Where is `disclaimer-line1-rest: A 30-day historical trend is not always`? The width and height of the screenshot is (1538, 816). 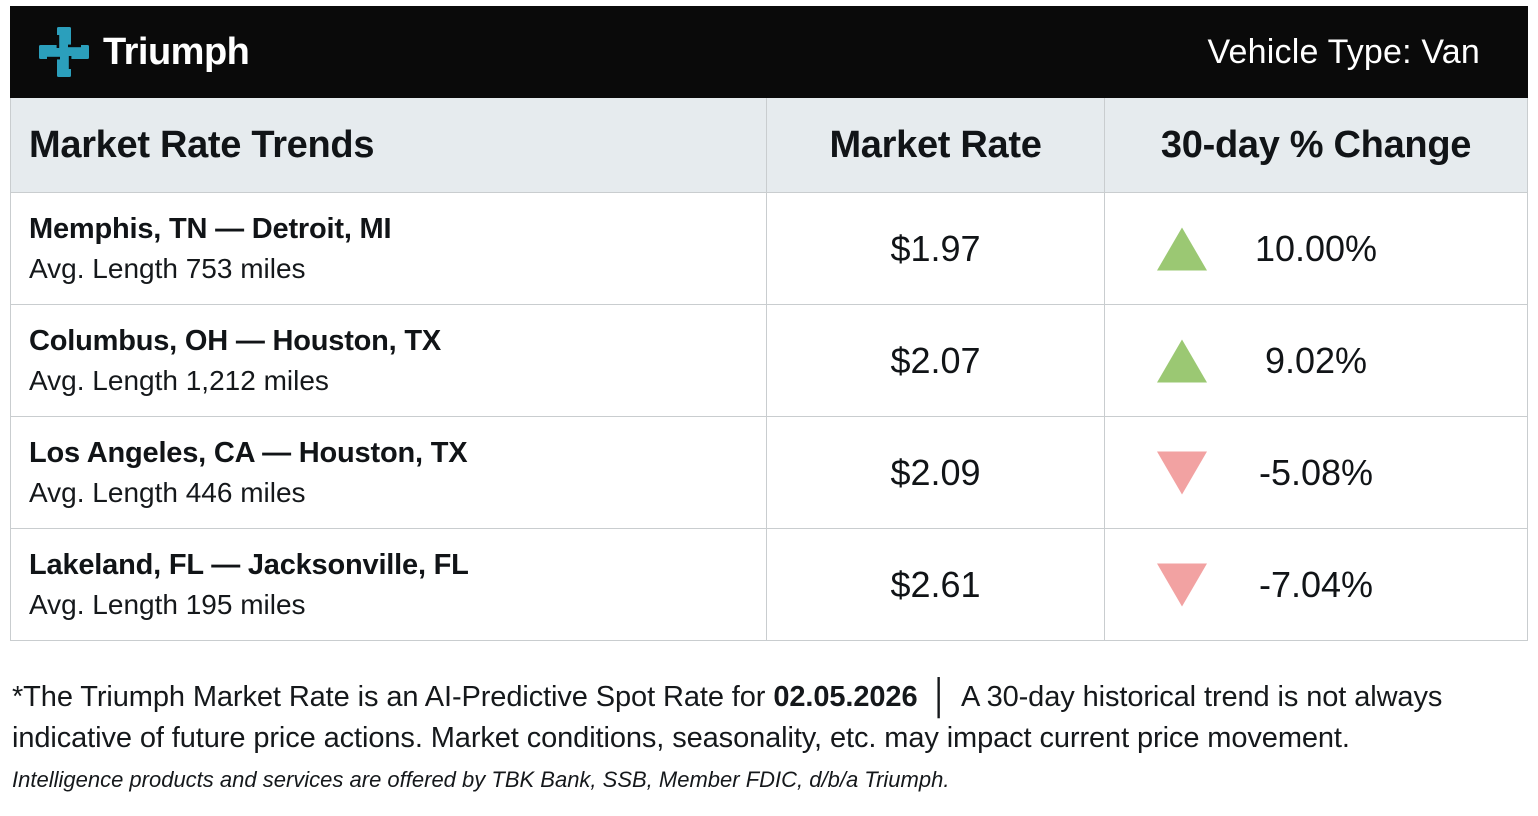
disclaimer-line1-rest: A 30-day historical trend is not always is located at coordinates (1201, 697).